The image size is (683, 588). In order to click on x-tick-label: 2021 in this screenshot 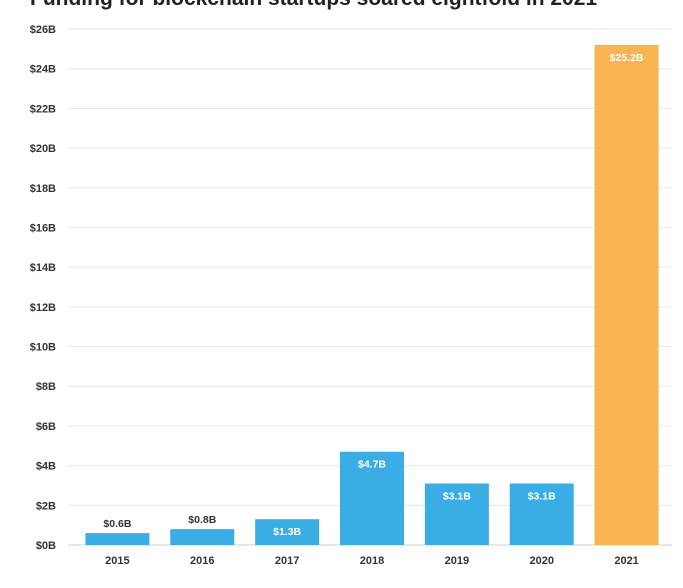, I will do `click(626, 561)`.